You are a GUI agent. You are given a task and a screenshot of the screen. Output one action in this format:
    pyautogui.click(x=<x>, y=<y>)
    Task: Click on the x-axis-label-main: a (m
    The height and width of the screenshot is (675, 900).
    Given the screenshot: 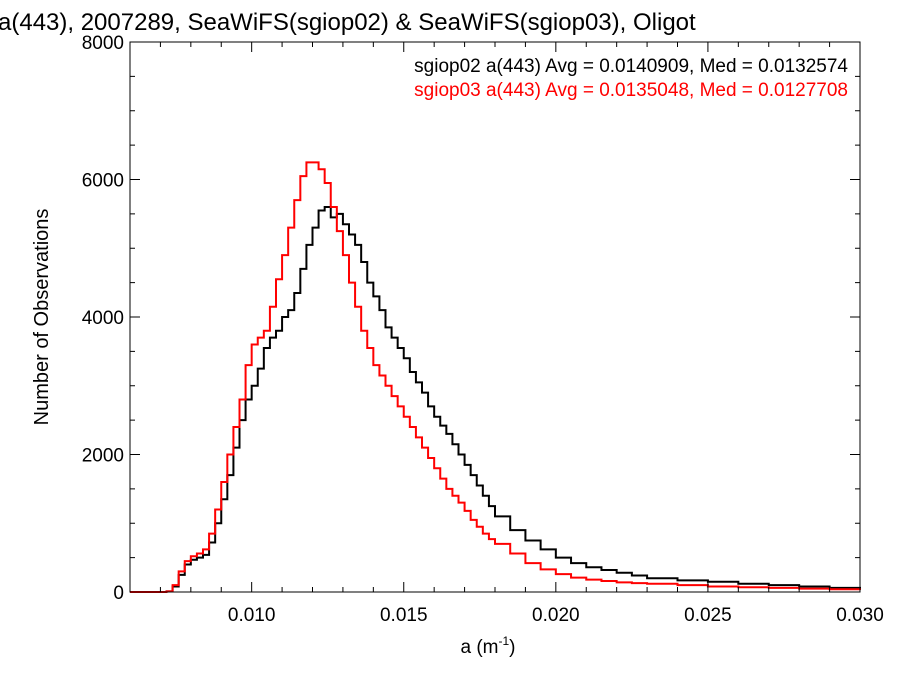 What is the action you would take?
    pyautogui.click(x=480, y=647)
    